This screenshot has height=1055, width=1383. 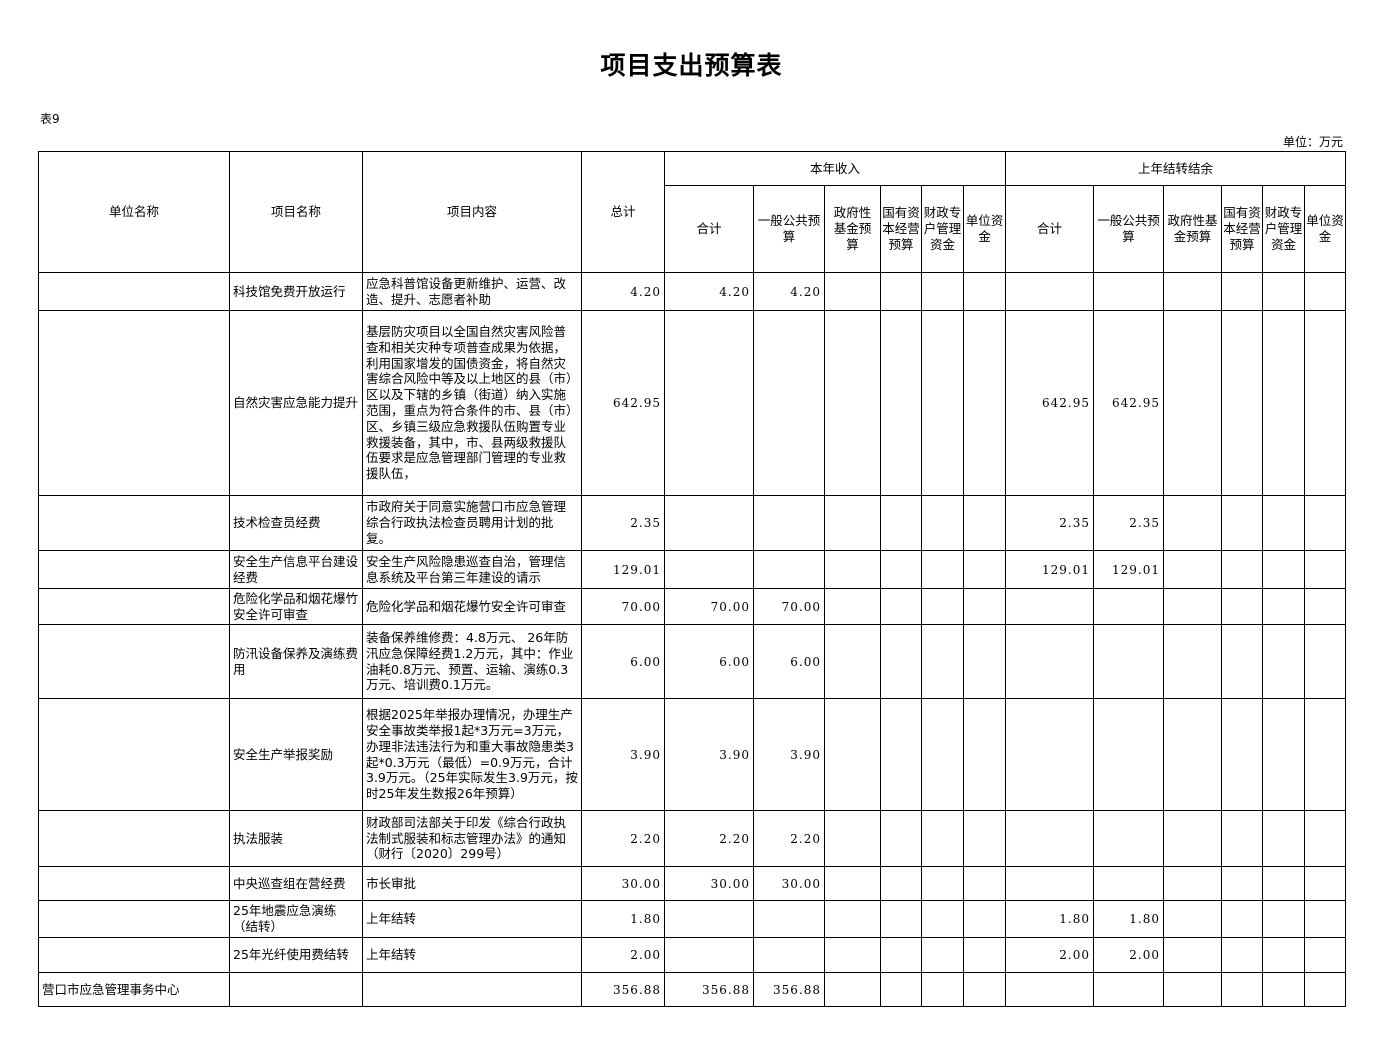 What do you see at coordinates (296, 569) in the screenshot?
I see `project-name-cell: 安全生产信息平台建设经费` at bounding box center [296, 569].